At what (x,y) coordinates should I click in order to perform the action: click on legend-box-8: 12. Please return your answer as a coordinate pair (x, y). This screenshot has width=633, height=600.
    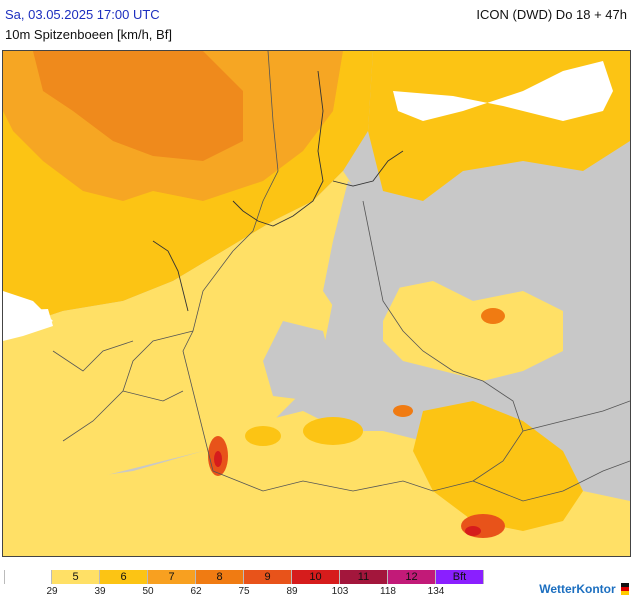
    Looking at the image, I should click on (412, 577).